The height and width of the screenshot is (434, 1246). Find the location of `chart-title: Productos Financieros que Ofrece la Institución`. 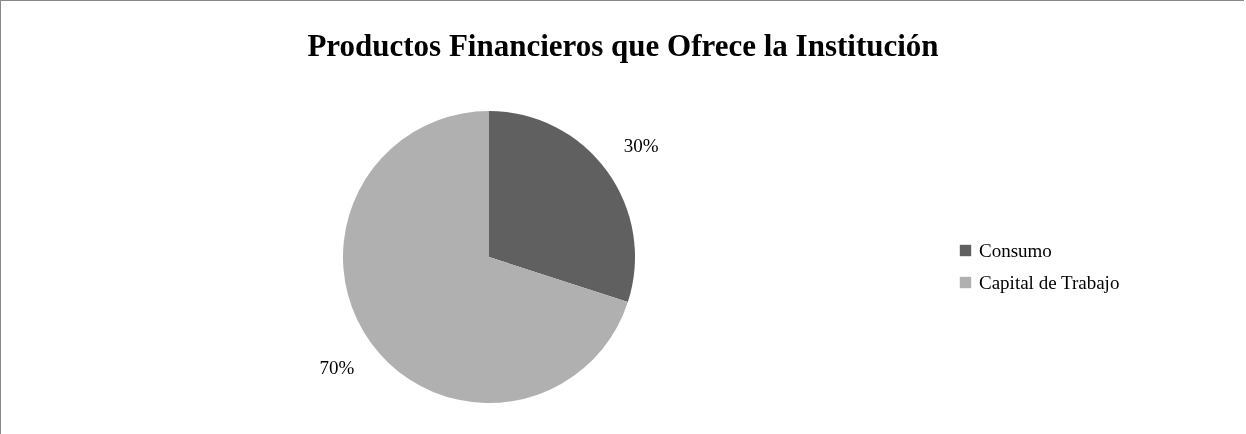

chart-title: Productos Financieros que Ofrece la Institución is located at coordinates (623, 45).